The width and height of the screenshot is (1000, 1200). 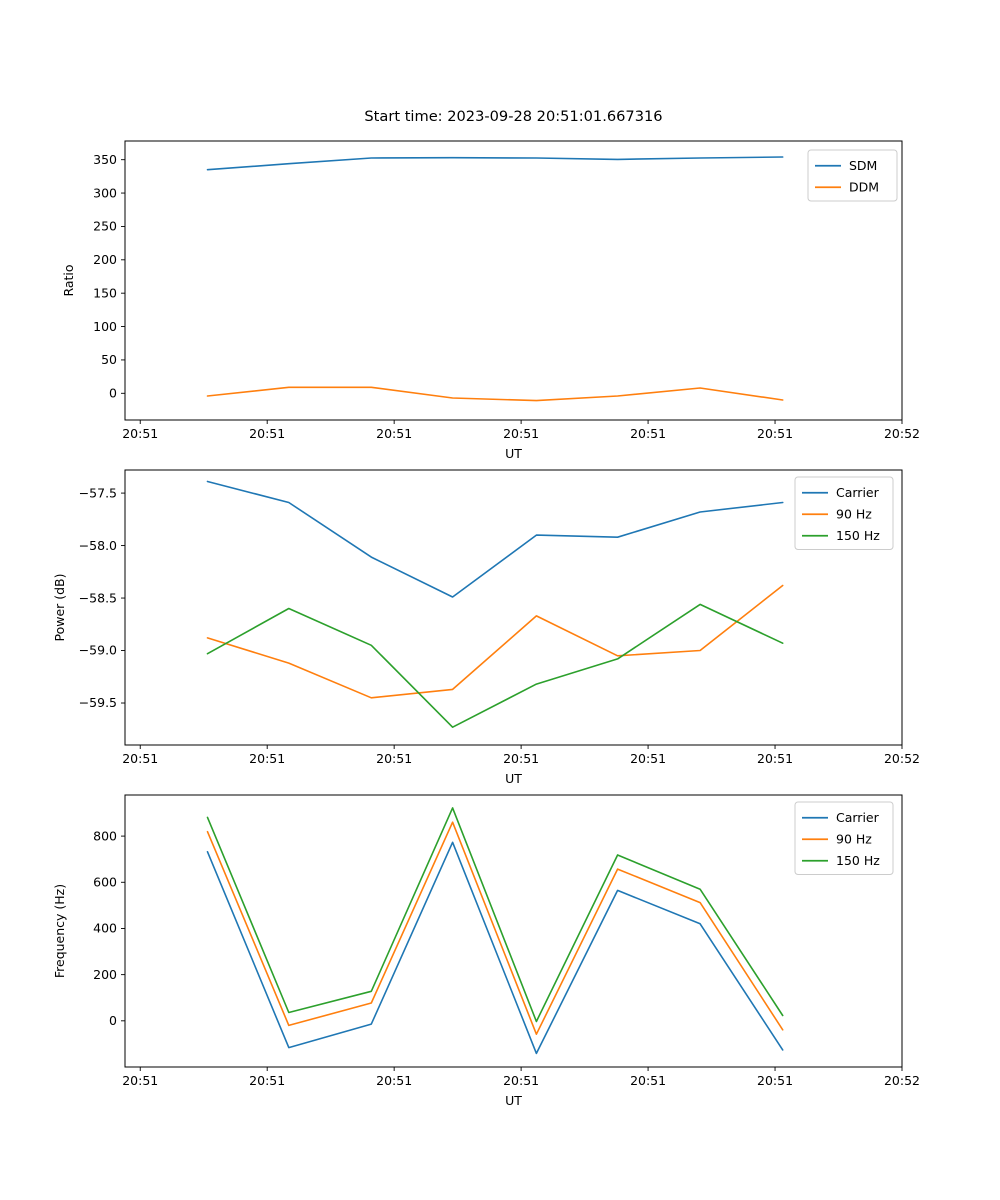 What do you see at coordinates (863, 165) in the screenshot?
I see `legend-label: SDM` at bounding box center [863, 165].